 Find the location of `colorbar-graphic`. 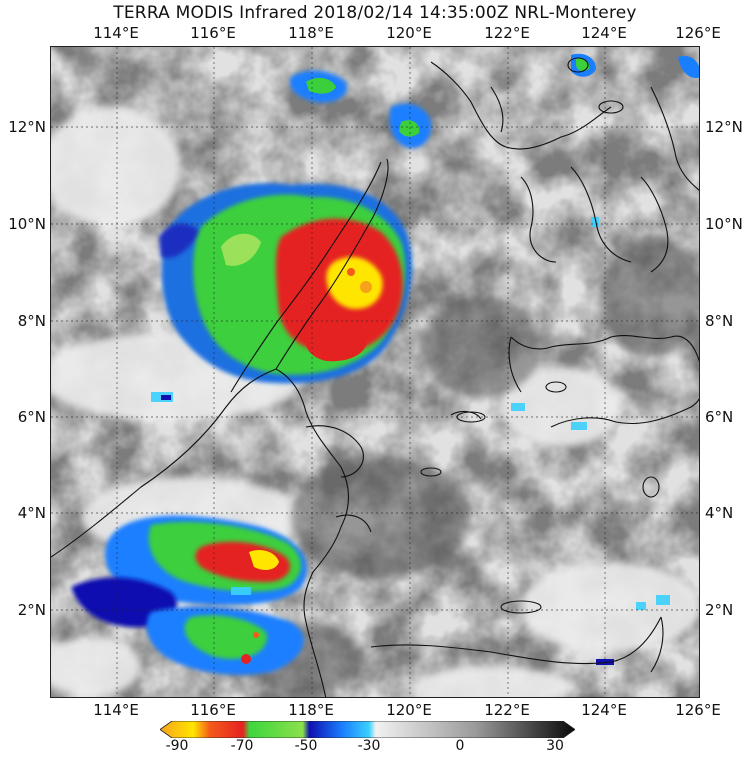

colorbar-graphic is located at coordinates (367, 729).